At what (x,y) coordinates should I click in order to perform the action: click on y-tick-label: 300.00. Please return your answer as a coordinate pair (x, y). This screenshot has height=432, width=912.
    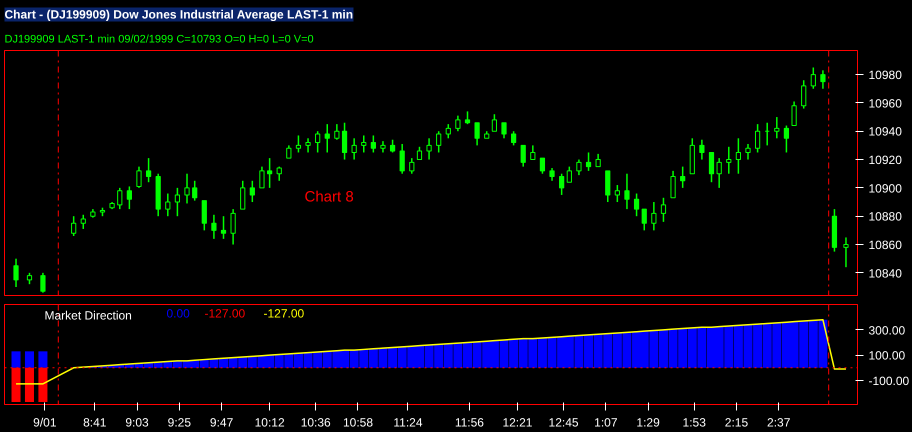
    Looking at the image, I should click on (887, 330).